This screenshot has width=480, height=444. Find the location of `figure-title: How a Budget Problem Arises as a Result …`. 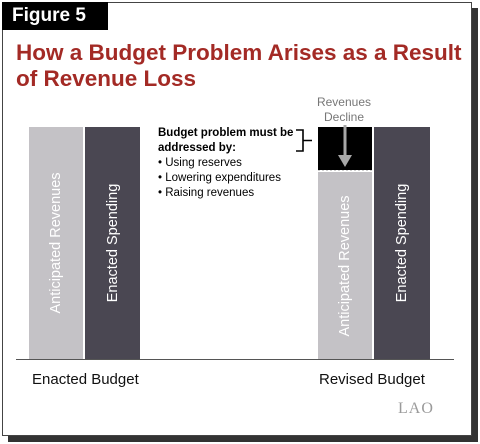

figure-title: How a Budget Problem Arises as a Result … is located at coordinates (239, 65).